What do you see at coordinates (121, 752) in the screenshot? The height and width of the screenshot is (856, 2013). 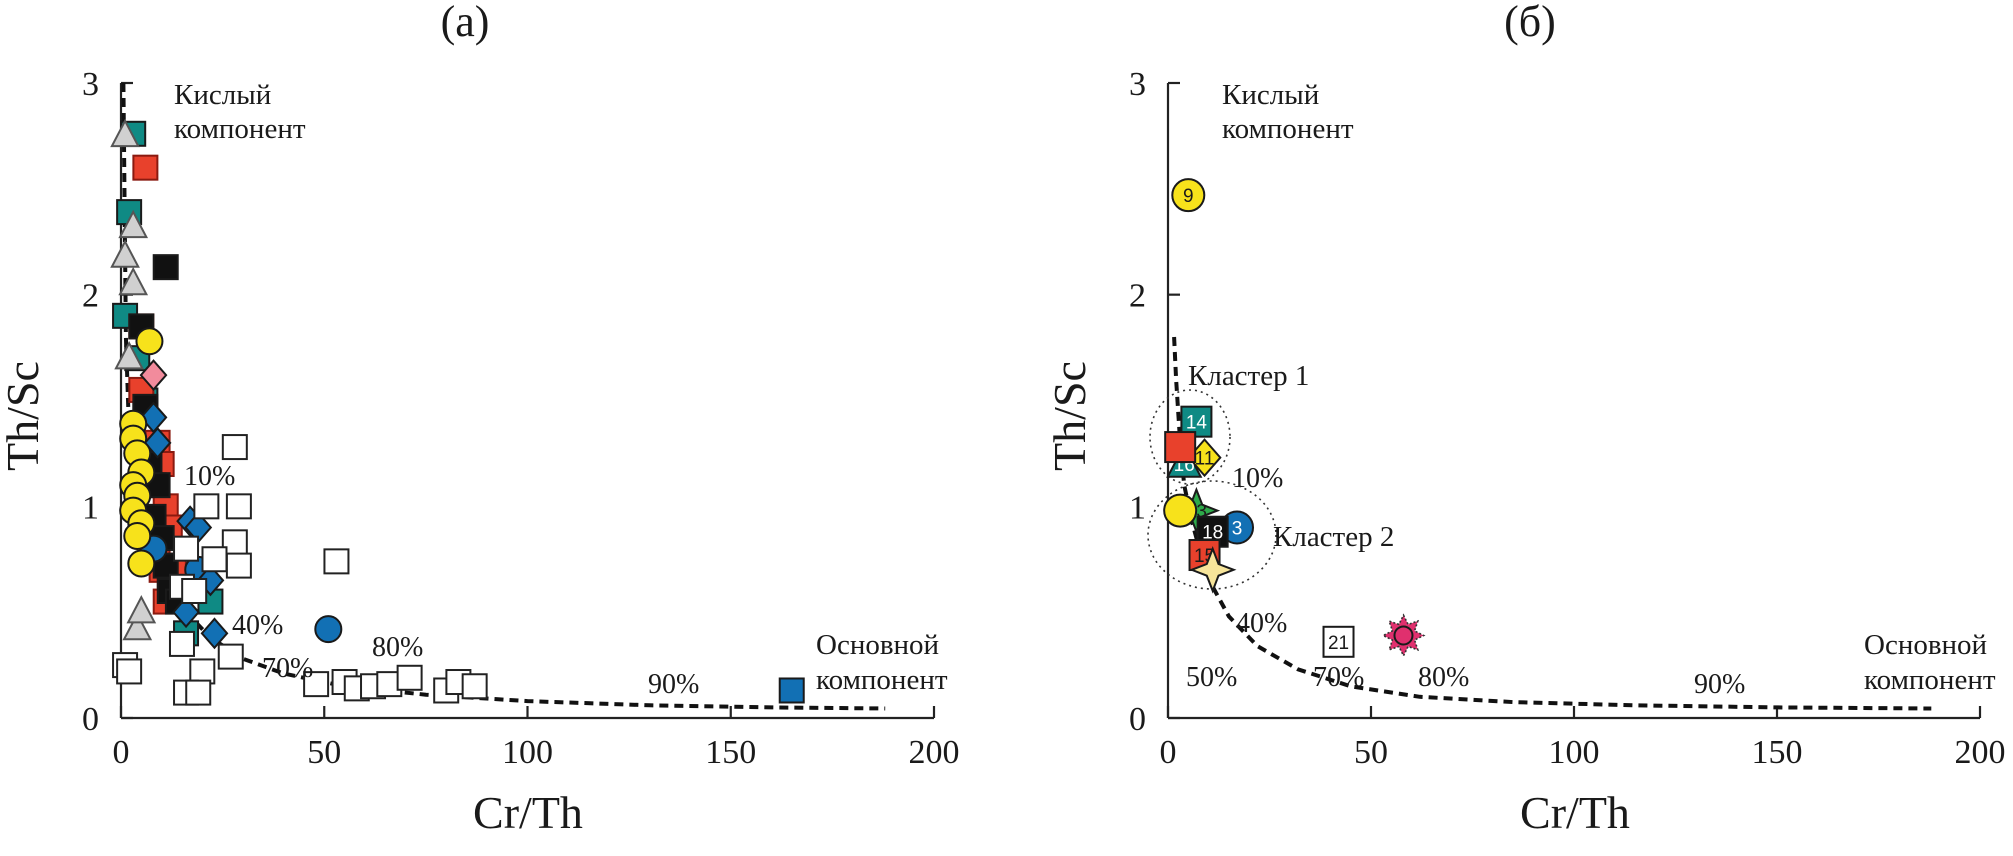 I see `panel-a-x-tick-label: 0` at bounding box center [121, 752].